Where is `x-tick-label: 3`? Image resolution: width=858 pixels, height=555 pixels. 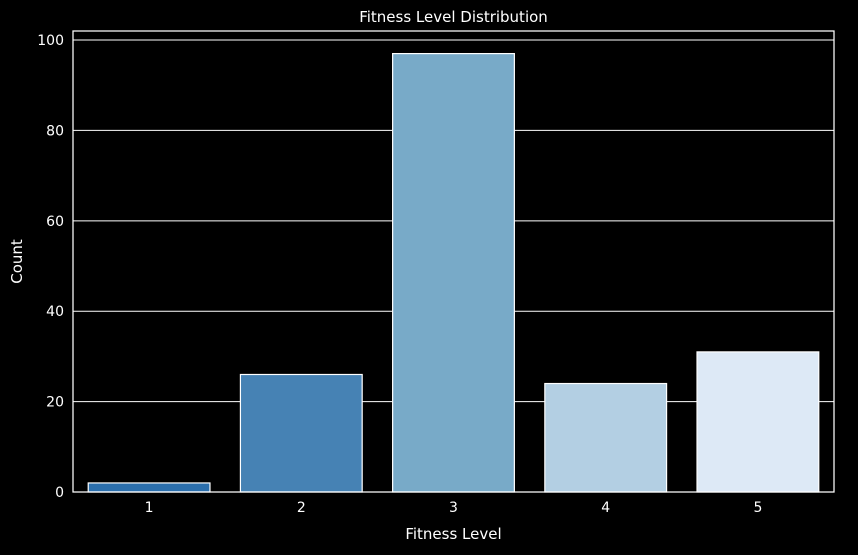
x-tick-label: 3 is located at coordinates (453, 508).